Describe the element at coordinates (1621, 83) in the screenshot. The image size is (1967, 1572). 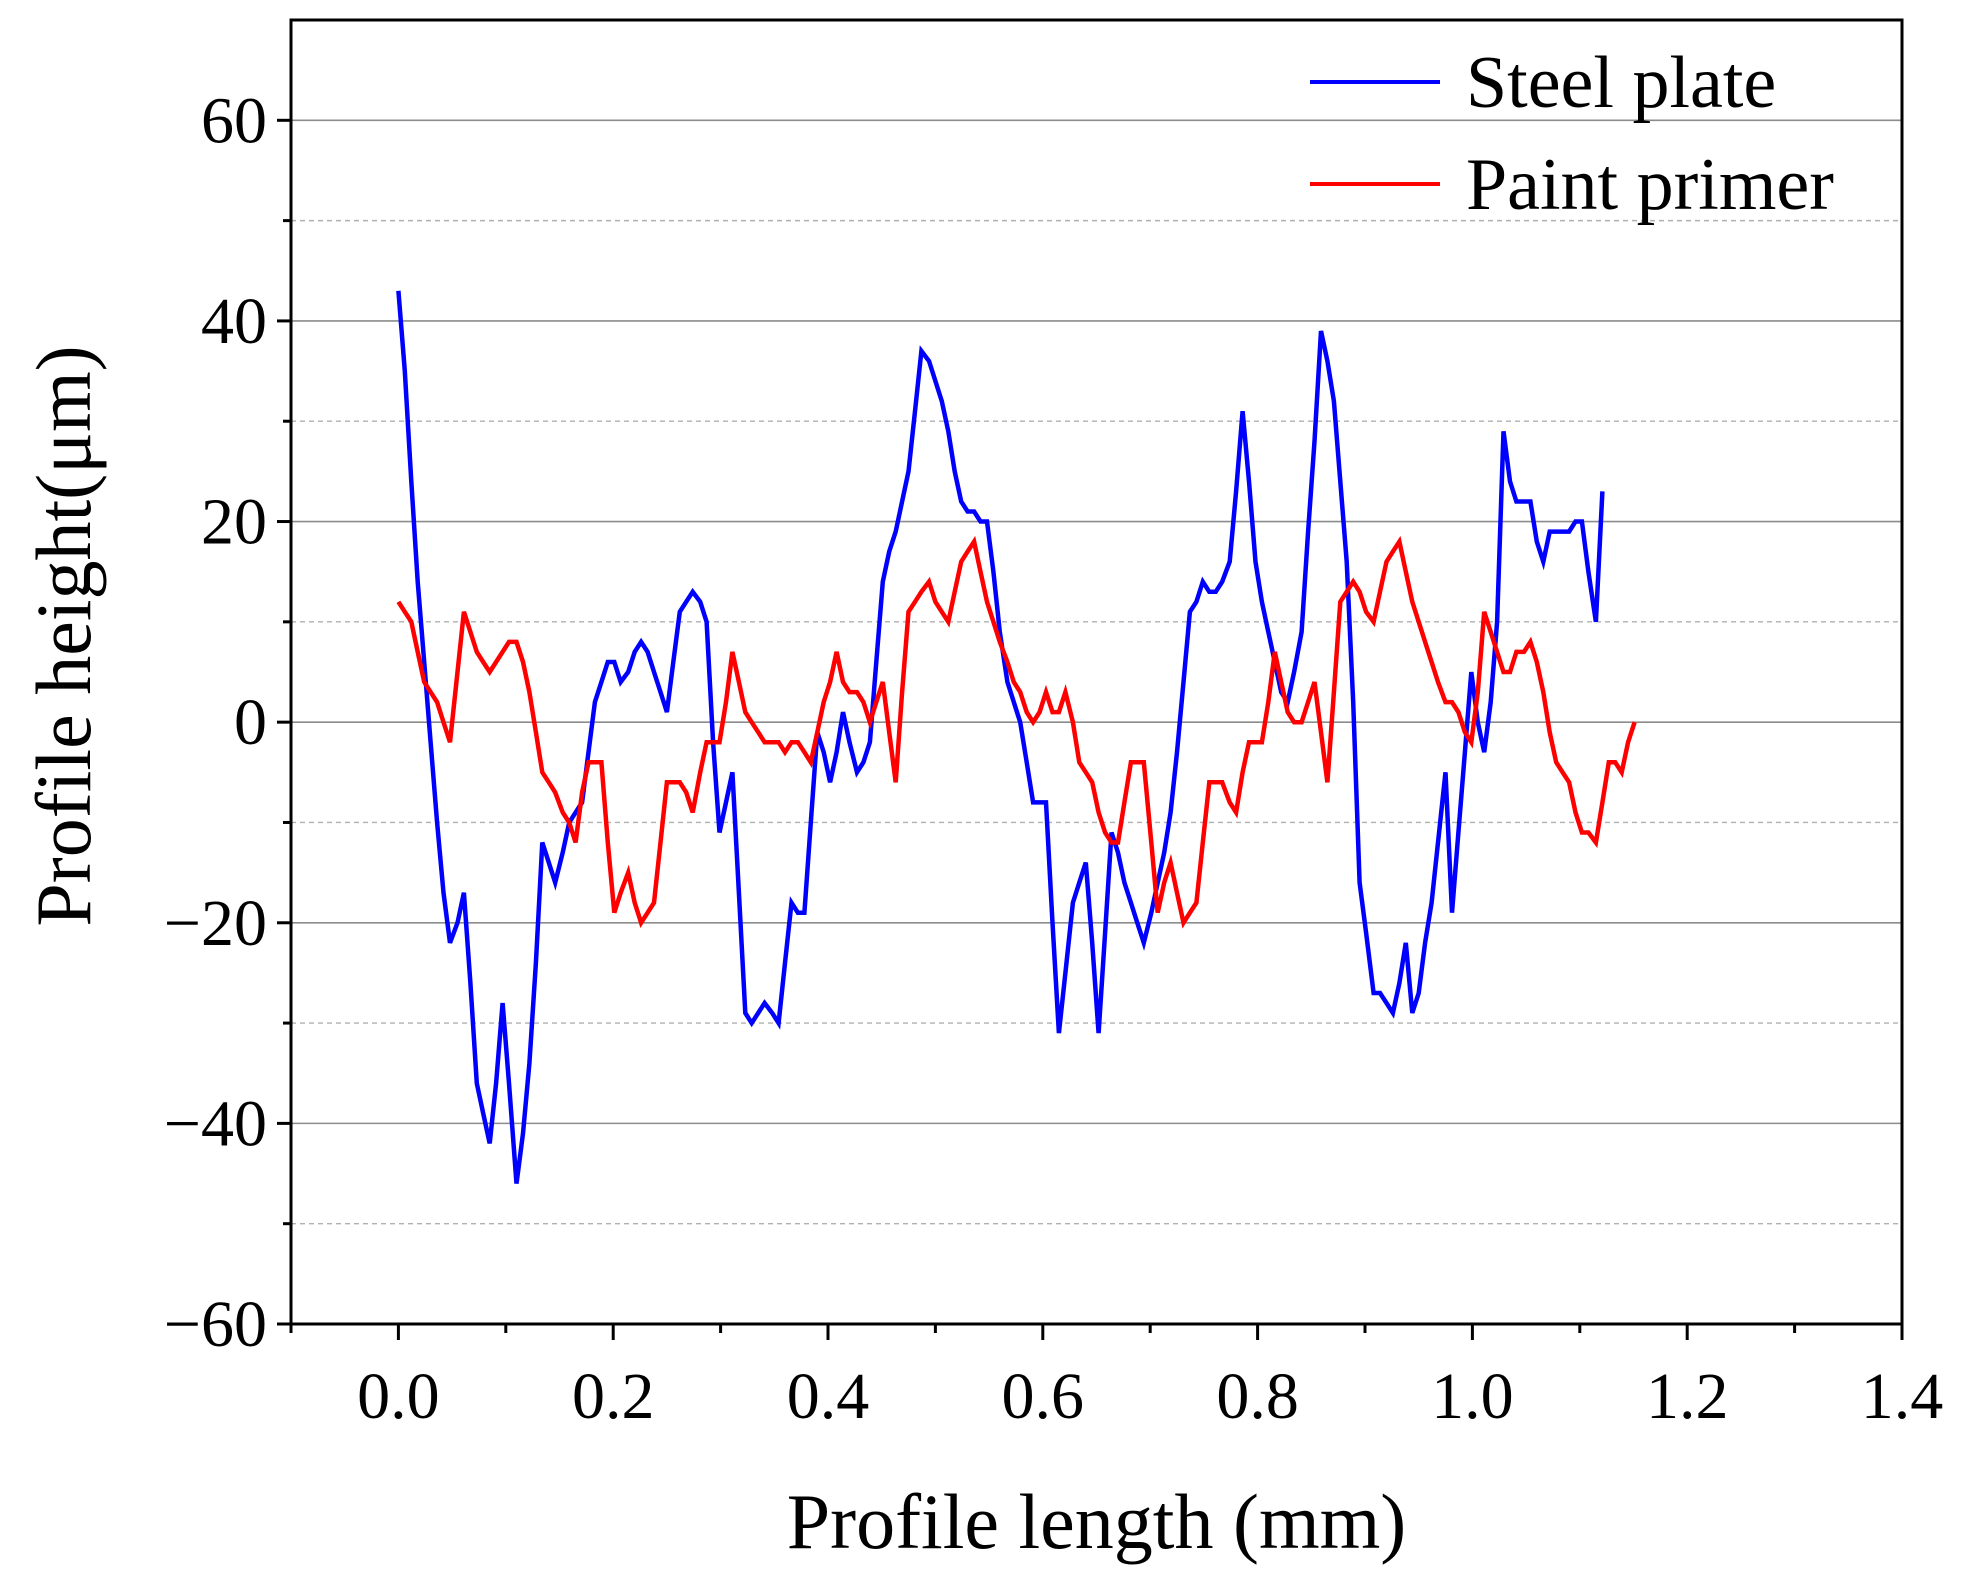
I see `legend-label-steel-plate: Steel plate` at that location.